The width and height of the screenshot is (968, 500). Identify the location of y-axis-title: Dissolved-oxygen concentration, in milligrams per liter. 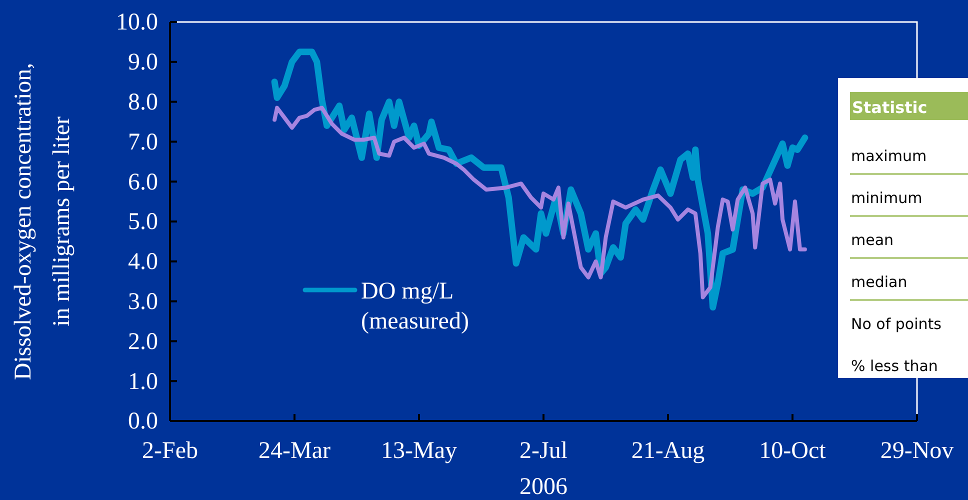
(42, 221).